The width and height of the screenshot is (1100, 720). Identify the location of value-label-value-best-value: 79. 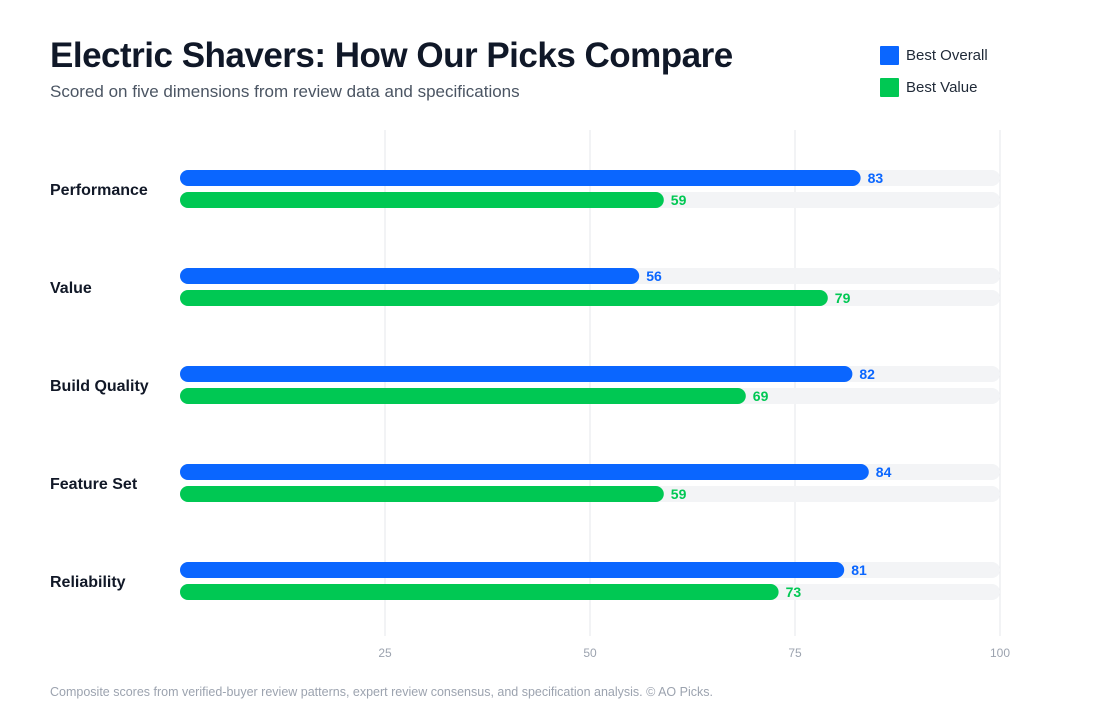
(843, 298).